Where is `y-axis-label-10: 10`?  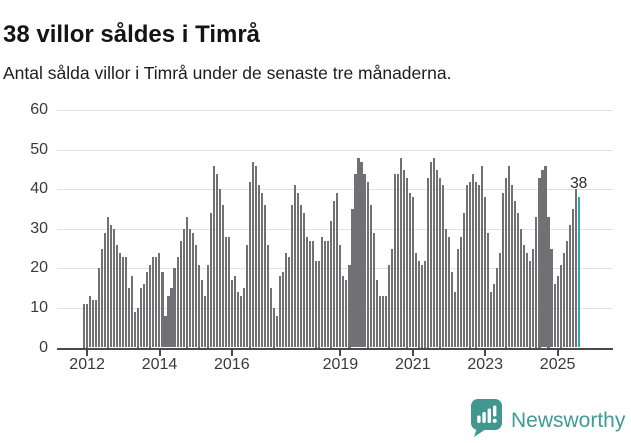
y-axis-label-10: 10 is located at coordinates (39, 307).